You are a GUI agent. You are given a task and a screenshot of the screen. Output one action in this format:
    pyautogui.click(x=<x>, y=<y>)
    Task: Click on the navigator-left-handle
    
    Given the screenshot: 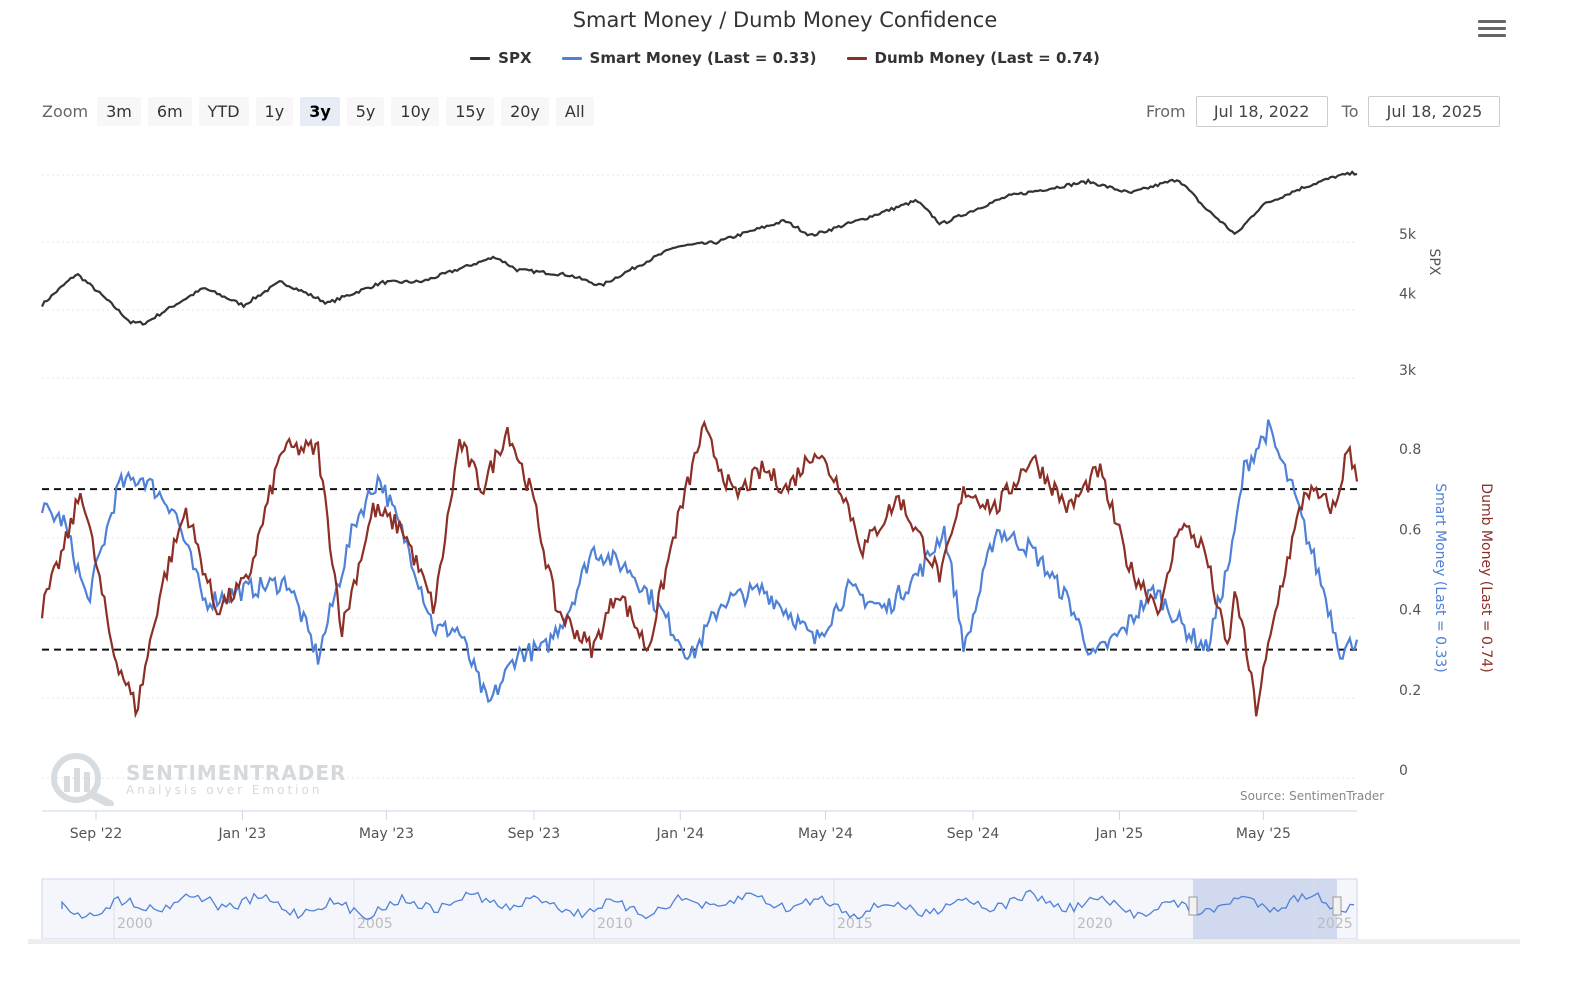 What is the action you would take?
    pyautogui.click(x=1193, y=906)
    